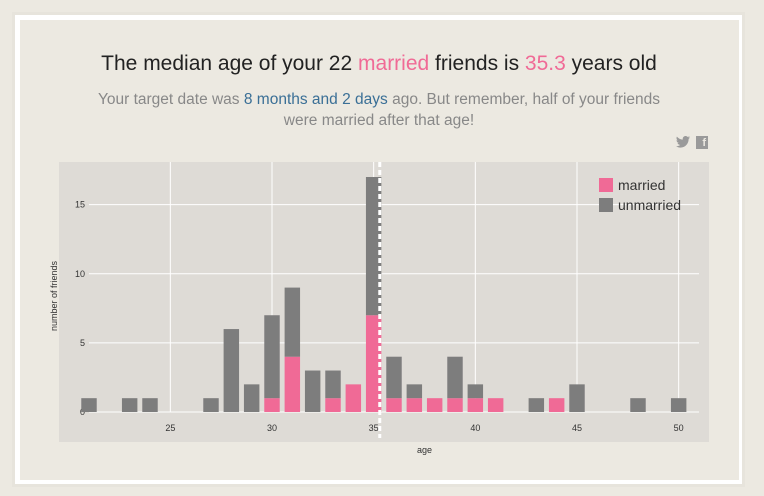 The height and width of the screenshot is (496, 764). What do you see at coordinates (80, 205) in the screenshot?
I see `y-tick-label: 15` at bounding box center [80, 205].